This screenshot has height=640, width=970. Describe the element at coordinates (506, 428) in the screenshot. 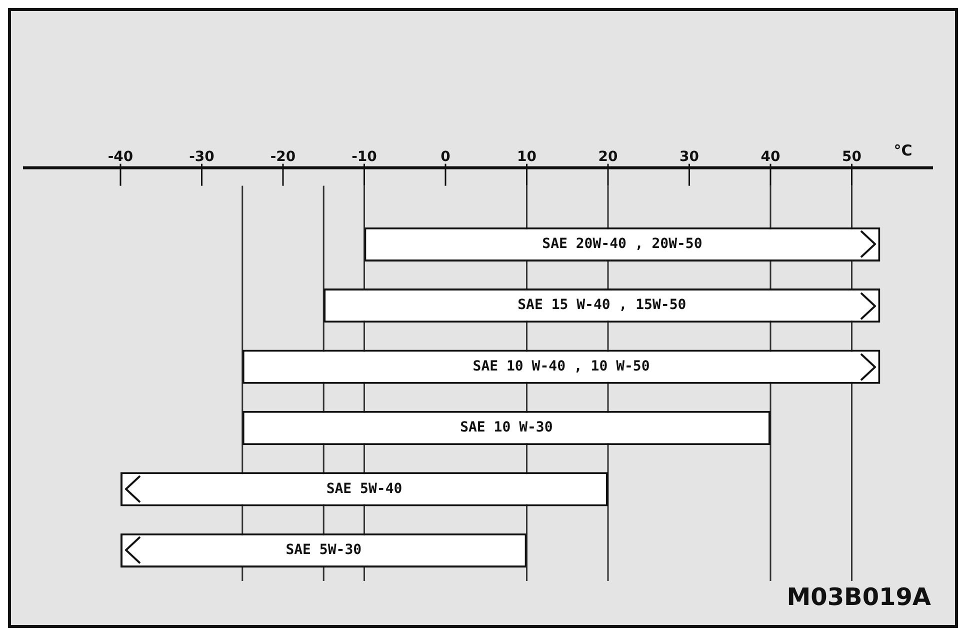

I see `y-tick-label: SAE 10 W-30` at that location.